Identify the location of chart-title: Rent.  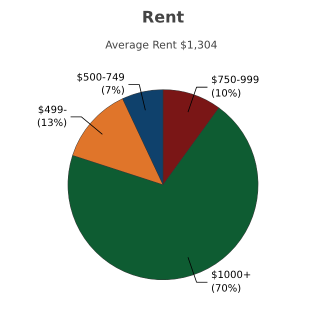
(163, 17).